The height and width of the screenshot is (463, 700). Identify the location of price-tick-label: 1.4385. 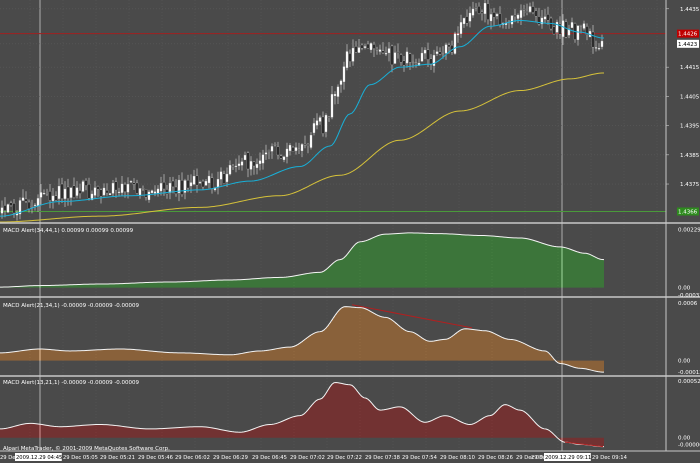
(690, 156).